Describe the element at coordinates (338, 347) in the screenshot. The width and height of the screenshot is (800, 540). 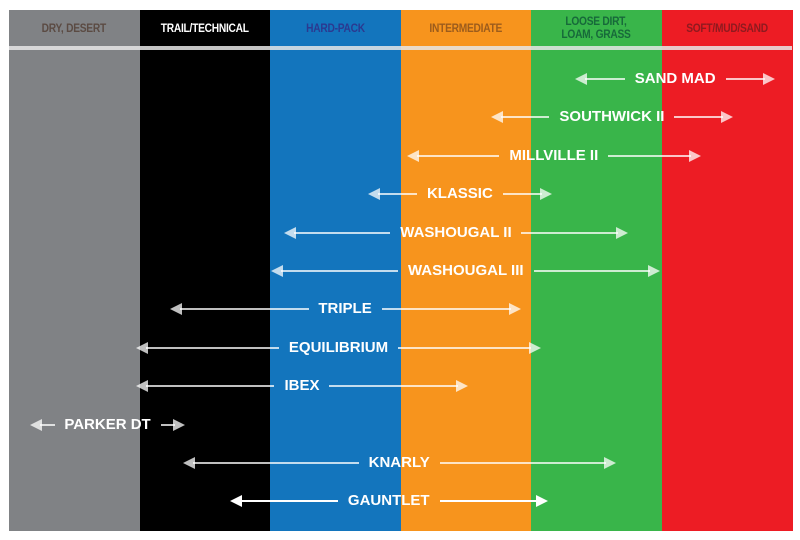
I see `tire-name: EQUILIBRIUM` at that location.